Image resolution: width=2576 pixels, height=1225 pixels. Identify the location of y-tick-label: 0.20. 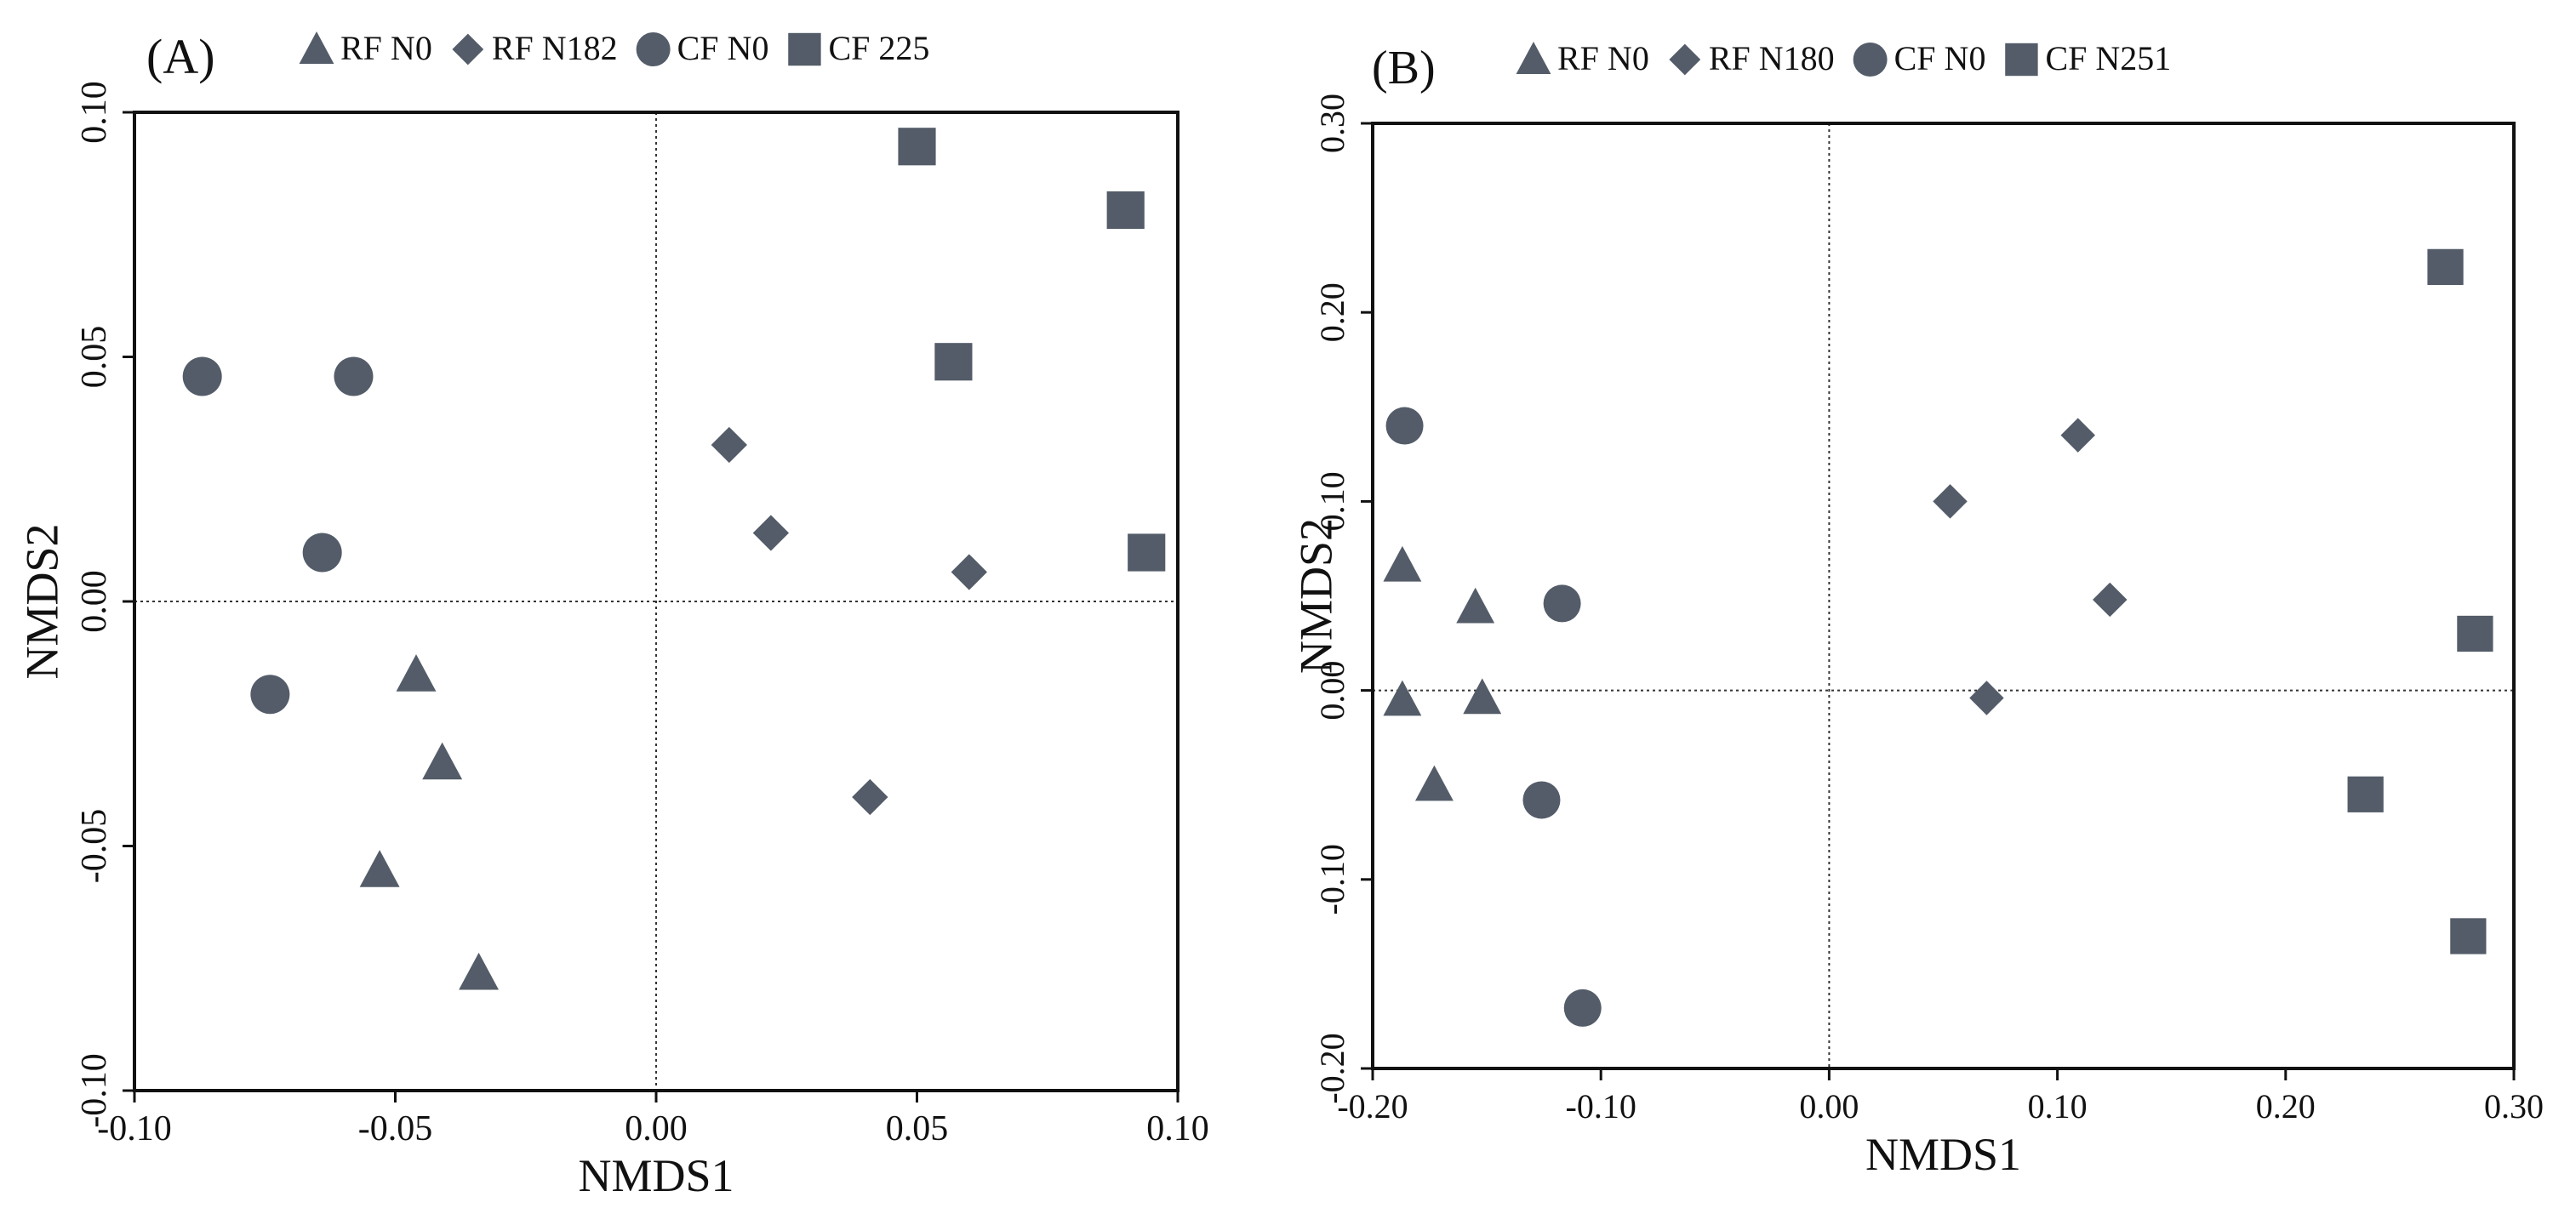
(1332, 312).